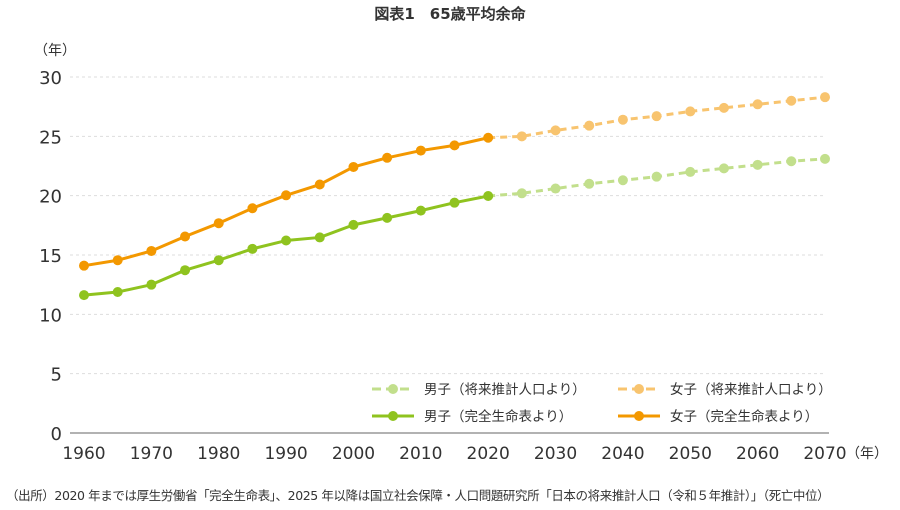 The image size is (900, 510). What do you see at coordinates (420, 454) in the screenshot?
I see `x-tick-label: 2010` at bounding box center [420, 454].